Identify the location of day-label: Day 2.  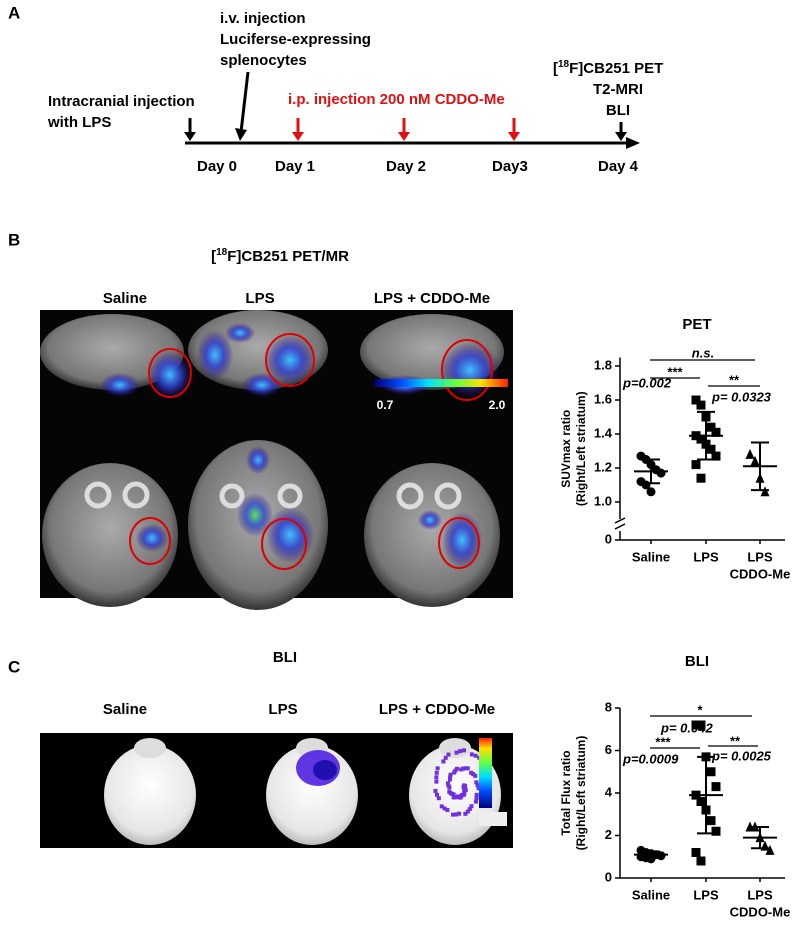
(406, 166).